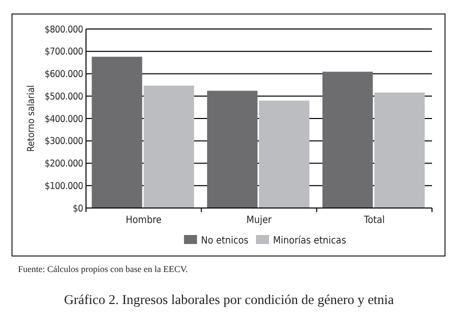 Image resolution: width=458 pixels, height=326 pixels. What do you see at coordinates (373, 220) in the screenshot?
I see `x-tick-label: Total` at bounding box center [373, 220].